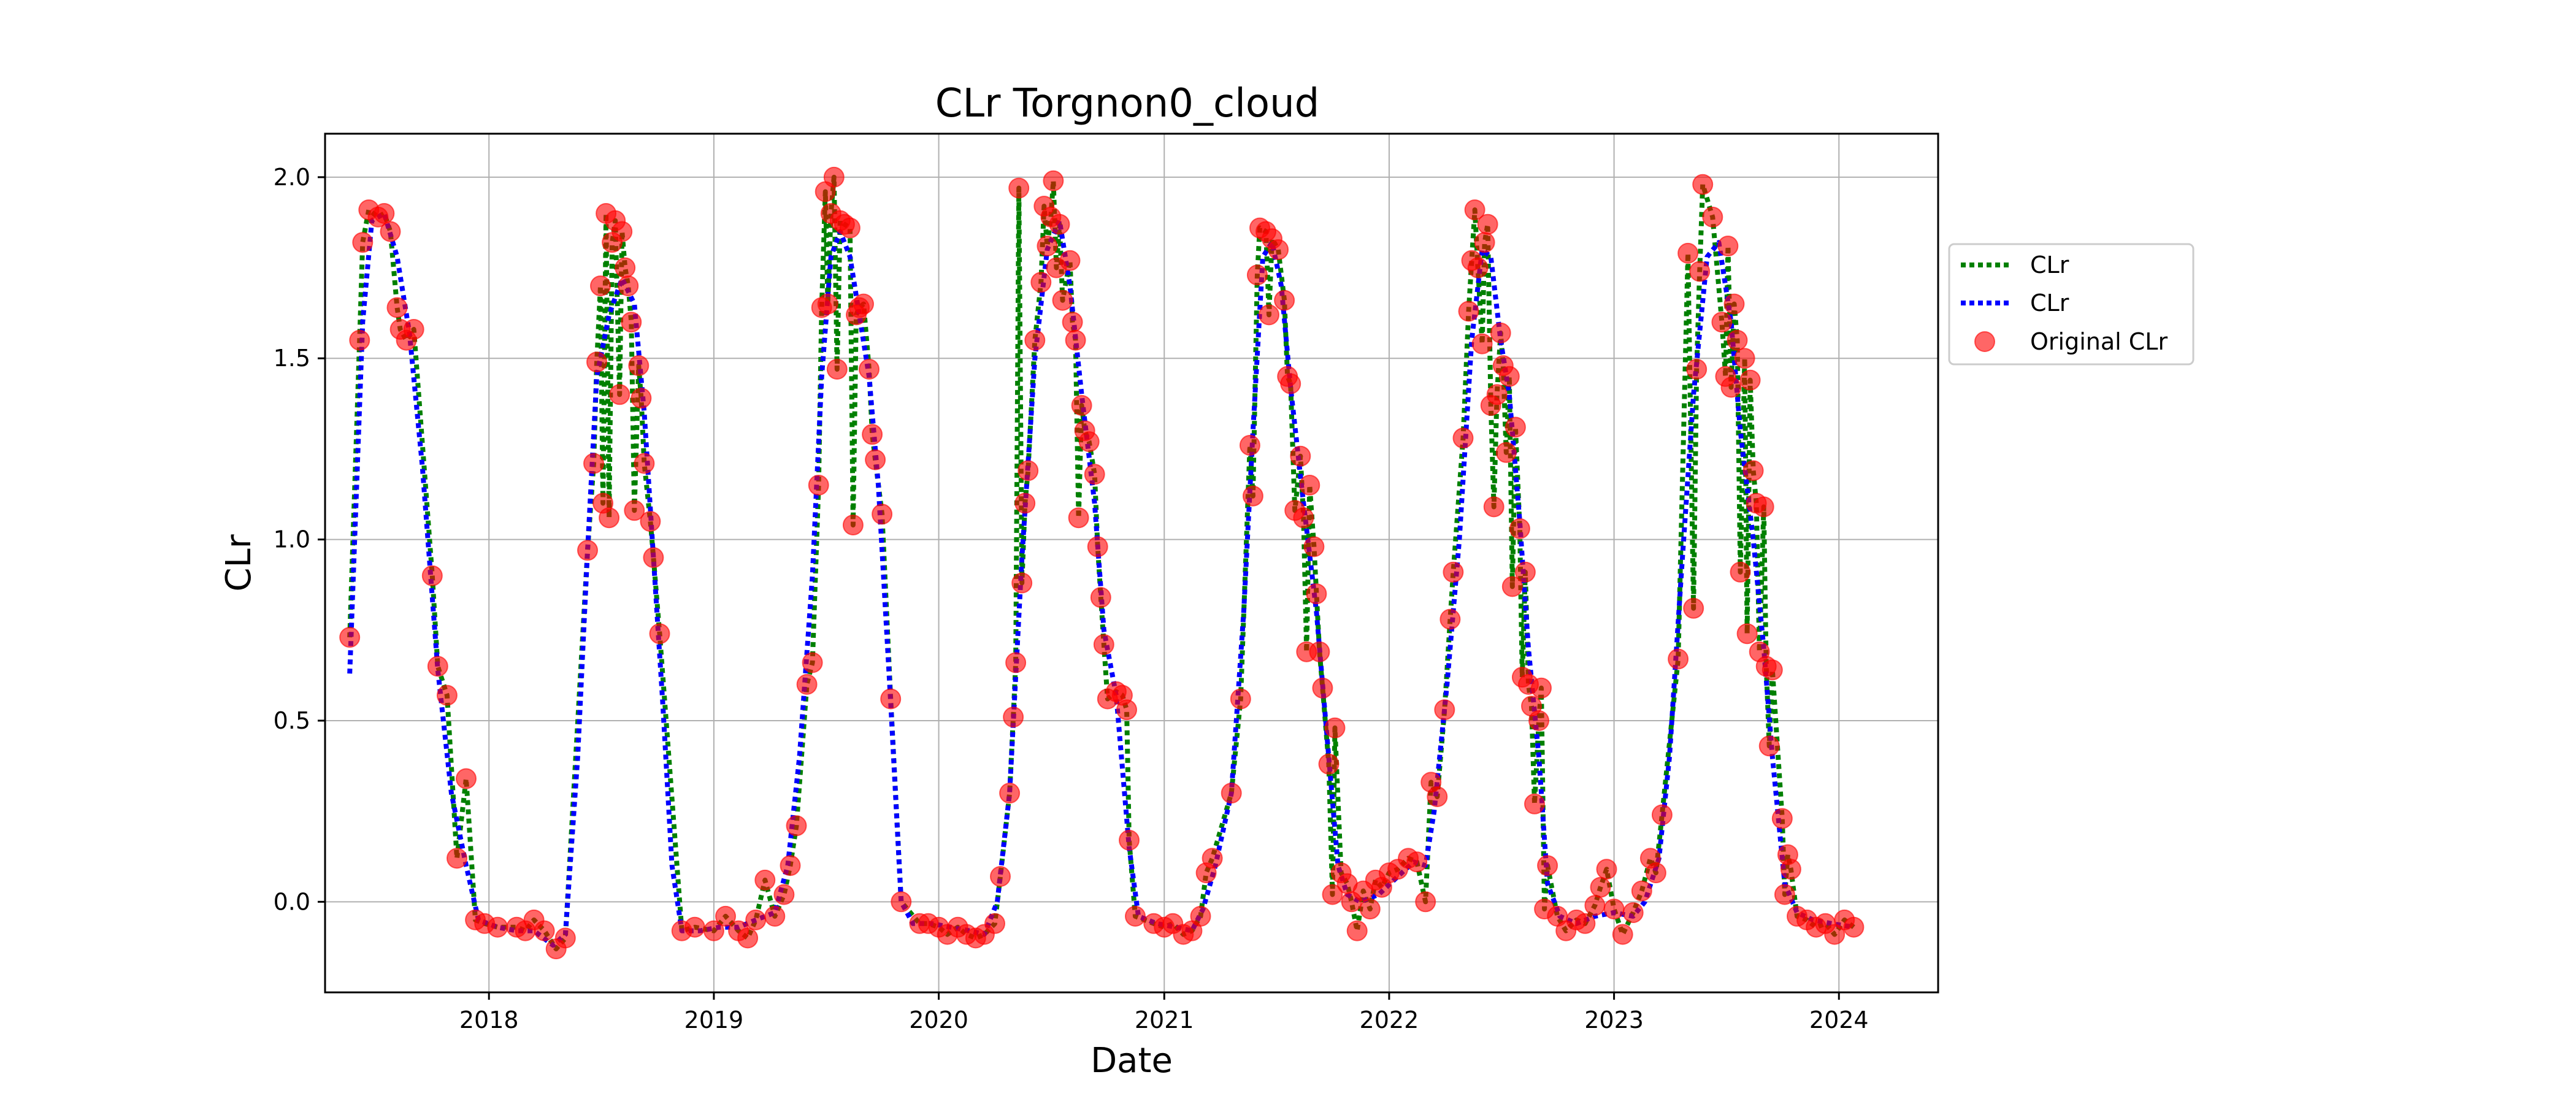 The height and width of the screenshot is (1104, 2576). What do you see at coordinates (292, 177) in the screenshot?
I see `y-tick-label: 2.0` at bounding box center [292, 177].